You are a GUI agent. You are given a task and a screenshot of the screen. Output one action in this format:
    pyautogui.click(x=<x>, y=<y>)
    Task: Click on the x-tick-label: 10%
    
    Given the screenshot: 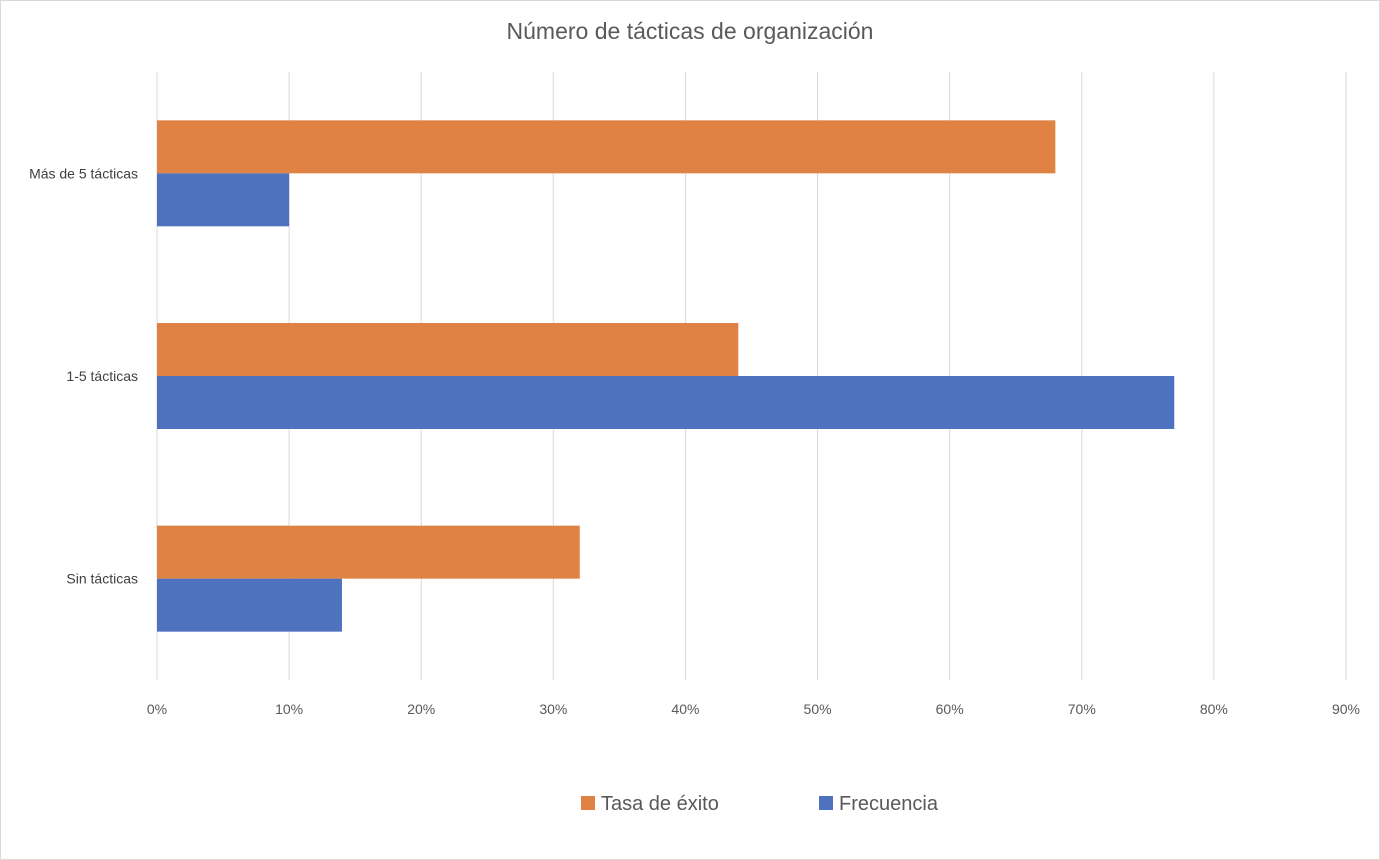 What is the action you would take?
    pyautogui.click(x=289, y=709)
    